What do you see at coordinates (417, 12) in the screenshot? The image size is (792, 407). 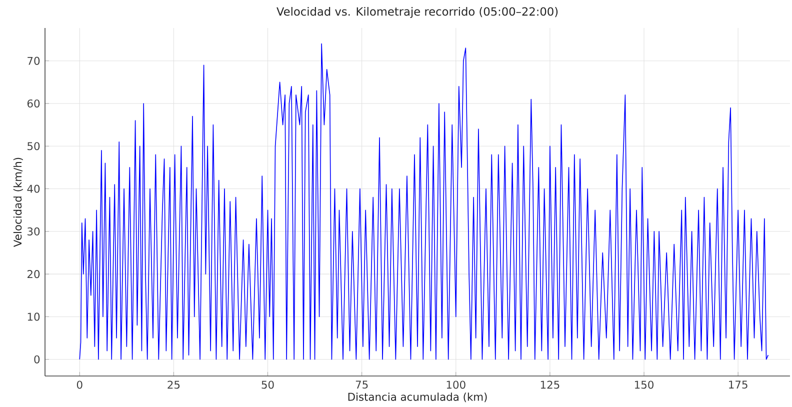 I see `chart-title: Velocidad vs. Kilometraje recorrido (05:00–22:00)` at bounding box center [417, 12].